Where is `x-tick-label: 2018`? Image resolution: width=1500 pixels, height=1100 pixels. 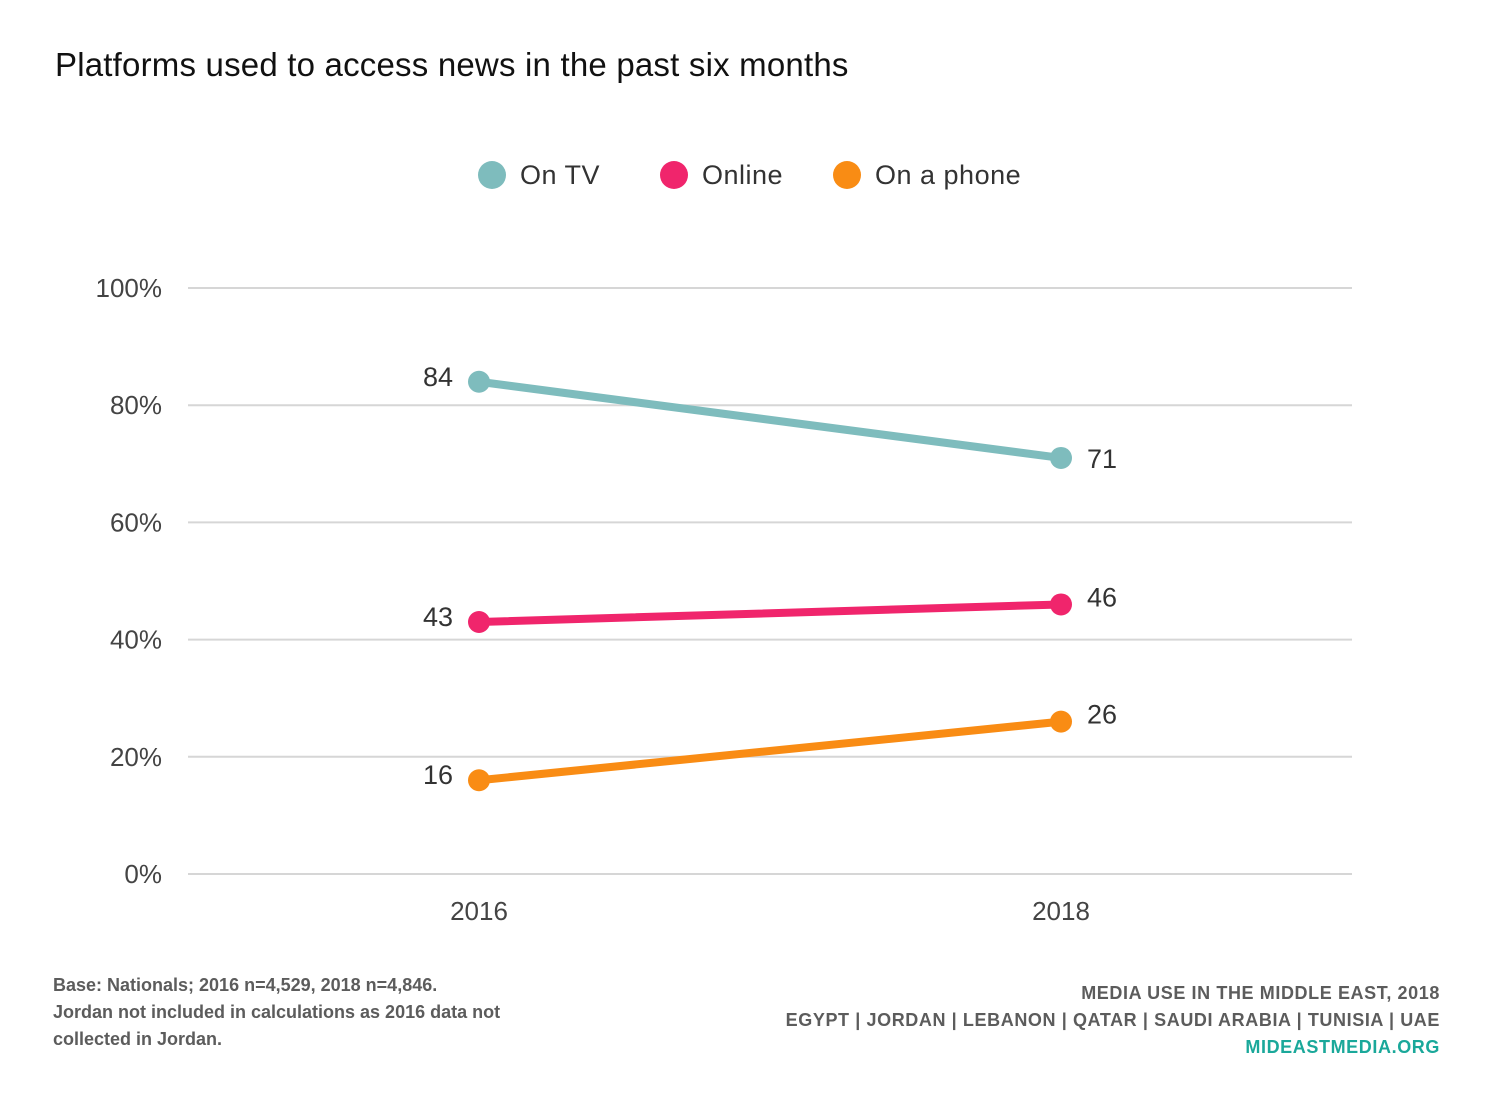 x-tick-label: 2018 is located at coordinates (1061, 911).